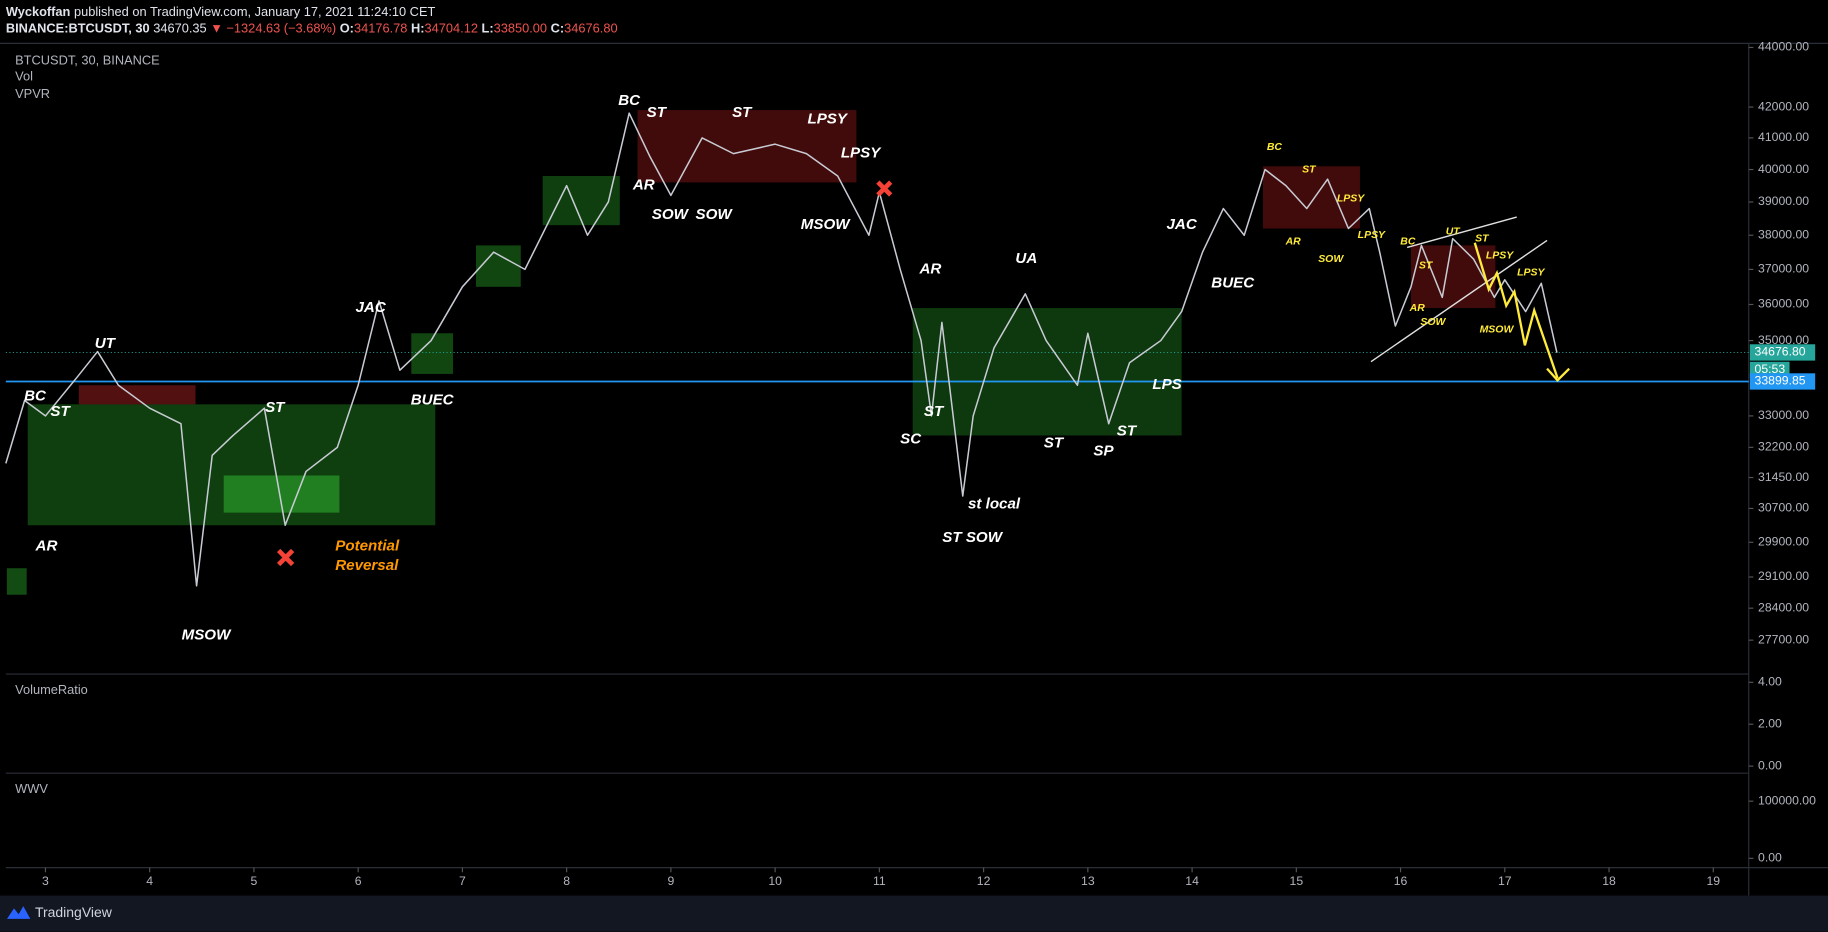 Image resolution: width=1828 pixels, height=932 pixels. I want to click on x-tick-label: 3, so click(45, 881).